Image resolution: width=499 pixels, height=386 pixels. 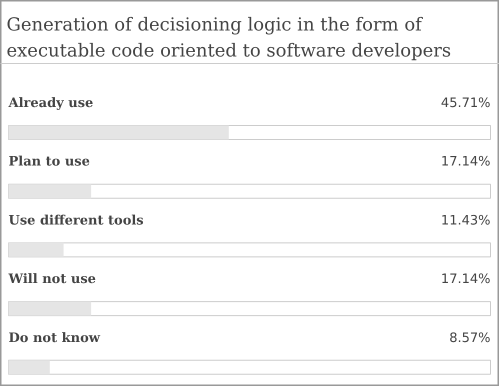 What do you see at coordinates (470, 338) in the screenshot?
I see `data-label: 8.57%` at bounding box center [470, 338].